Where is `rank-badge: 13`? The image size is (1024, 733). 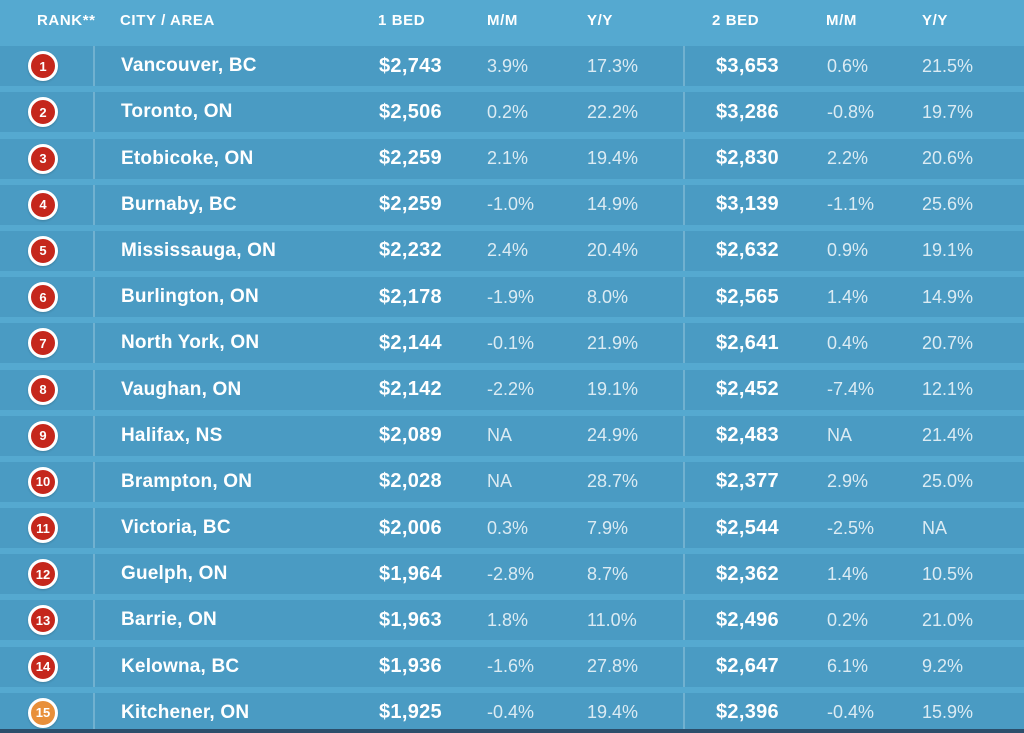 rank-badge: 13 is located at coordinates (43, 620).